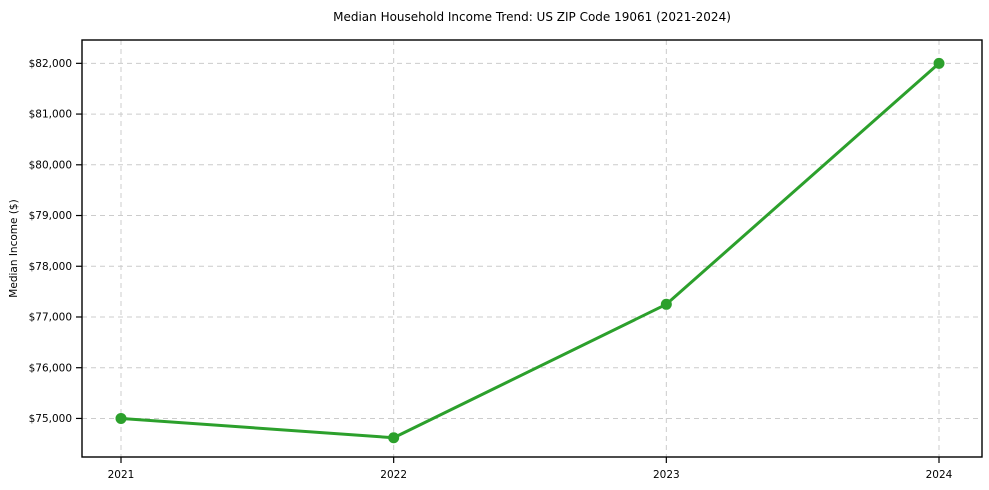 The image size is (989, 490). I want to click on y-tick-label: $76,000, so click(50, 368).